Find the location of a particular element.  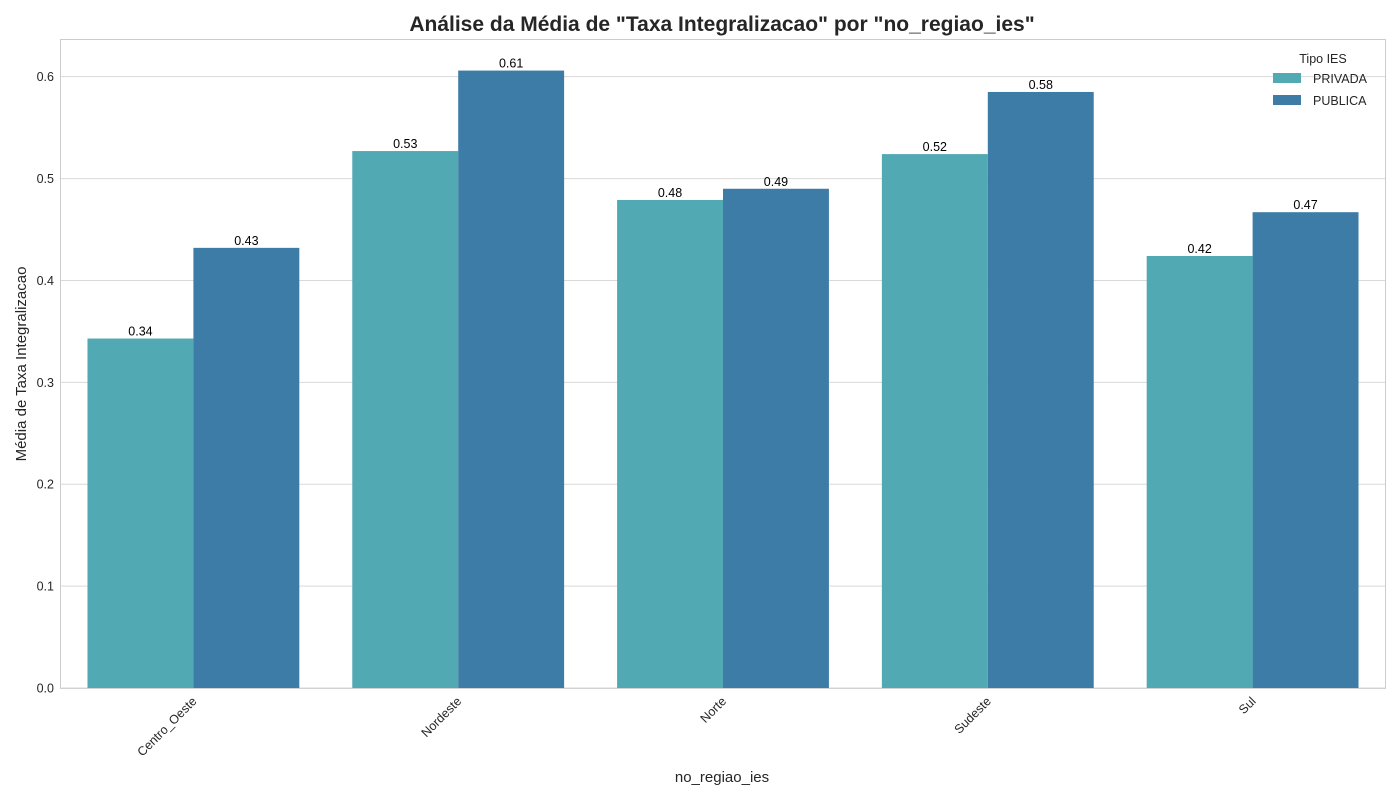

x-tick-label: Sudeste is located at coordinates (973, 715).